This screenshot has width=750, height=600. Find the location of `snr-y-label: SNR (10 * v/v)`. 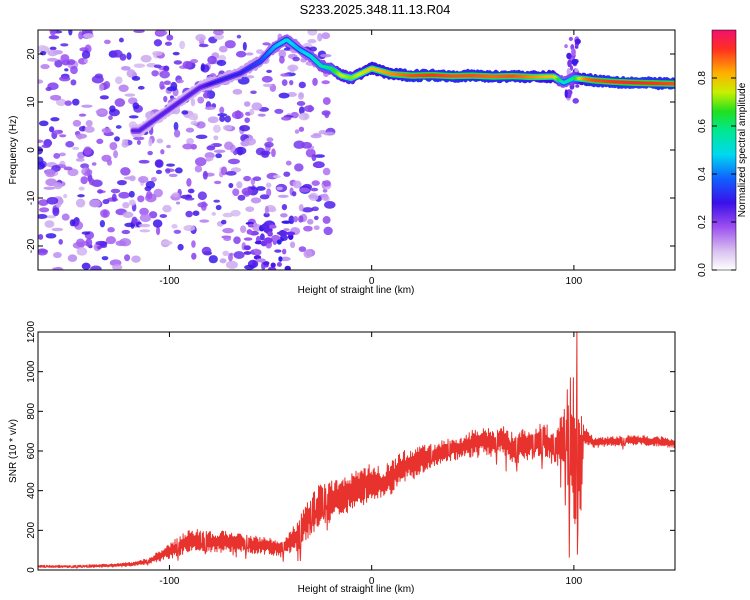

snr-y-label: SNR (10 * v/v) is located at coordinates (13, 451).